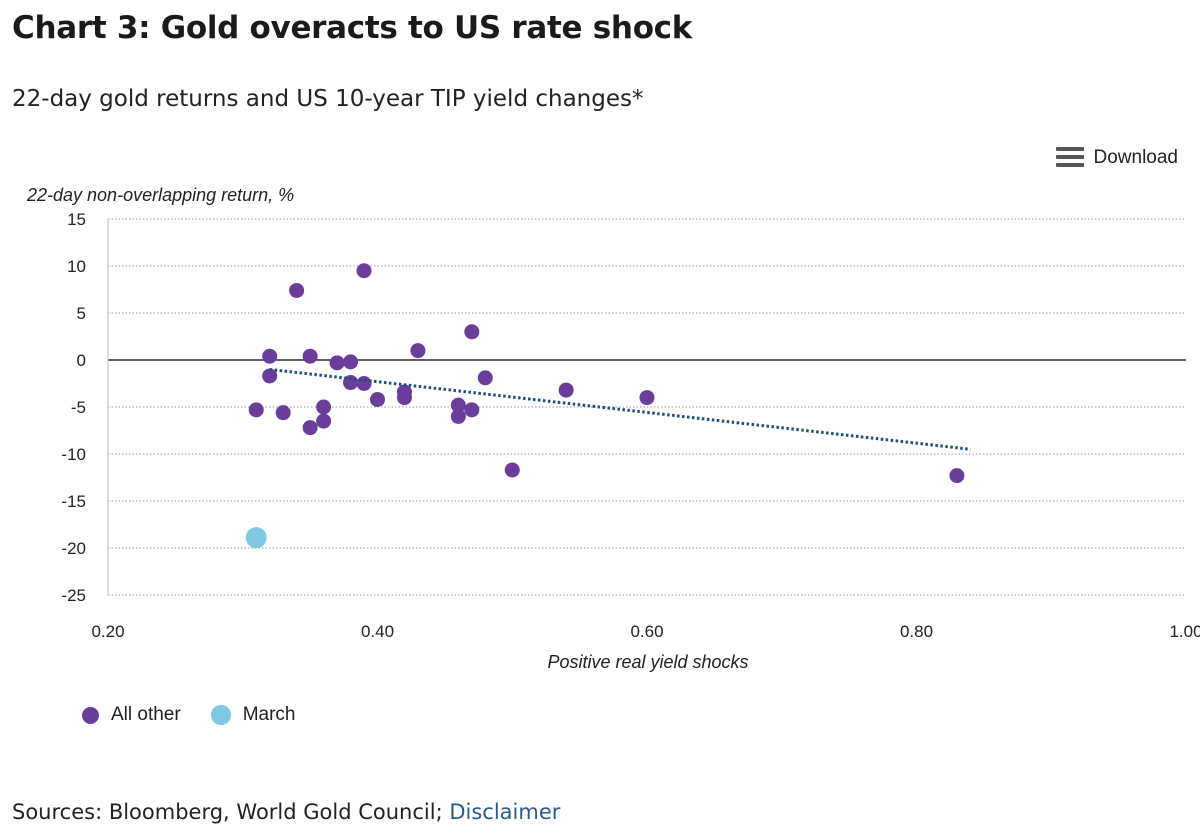  What do you see at coordinates (1069, 158) in the screenshot?
I see `menu-icon` at bounding box center [1069, 158].